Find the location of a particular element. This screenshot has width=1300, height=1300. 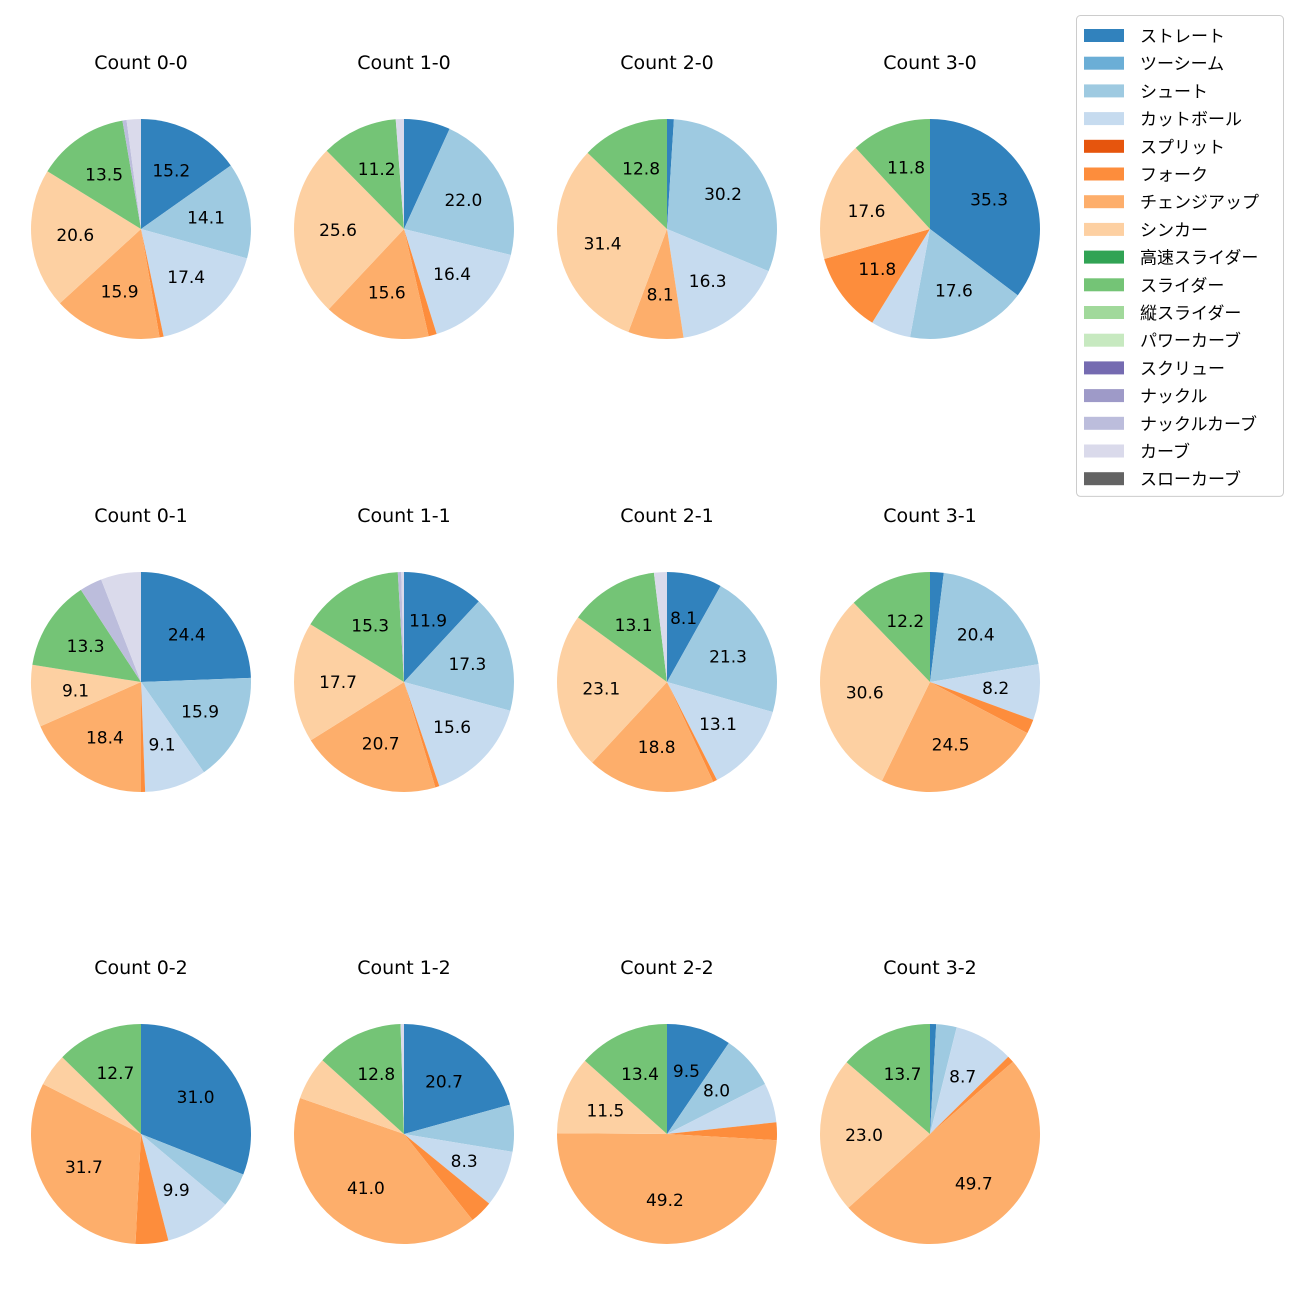

slice-label: 20.7 is located at coordinates (381, 745).